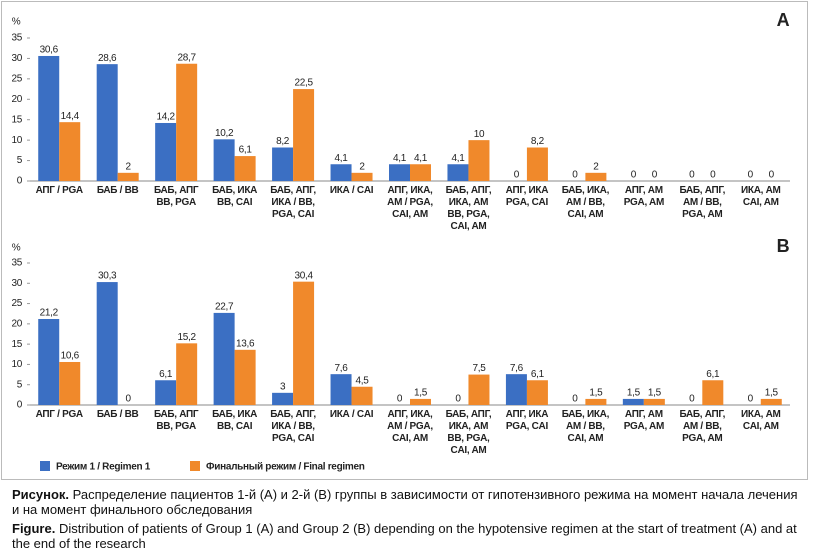 The image size is (815, 559). Describe the element at coordinates (16, 248) in the screenshot. I see `y-axis-label: %` at that location.